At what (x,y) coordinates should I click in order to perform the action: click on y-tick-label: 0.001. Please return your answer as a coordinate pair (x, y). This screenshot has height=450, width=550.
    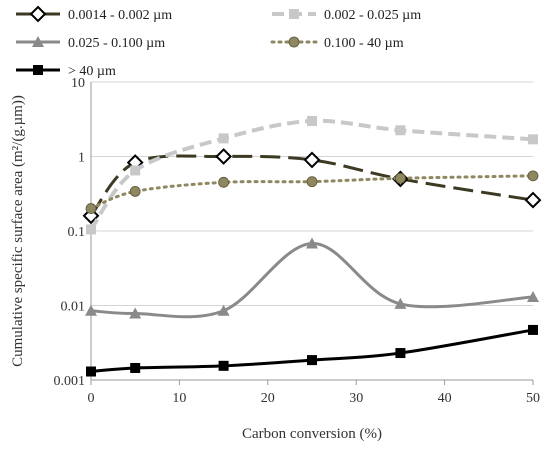
    Looking at the image, I should click on (70, 381).